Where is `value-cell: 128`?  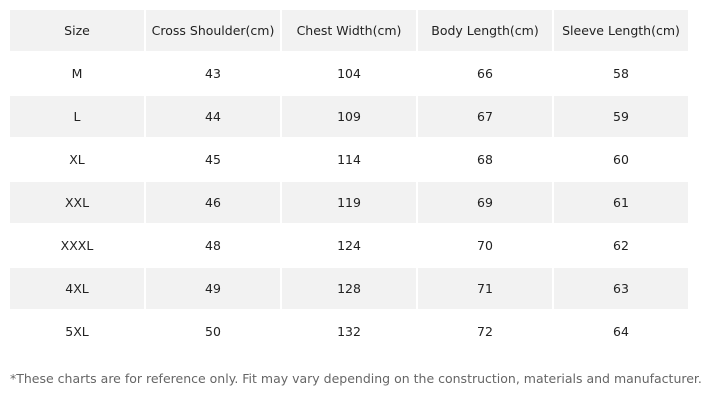 value-cell: 128 is located at coordinates (349, 288).